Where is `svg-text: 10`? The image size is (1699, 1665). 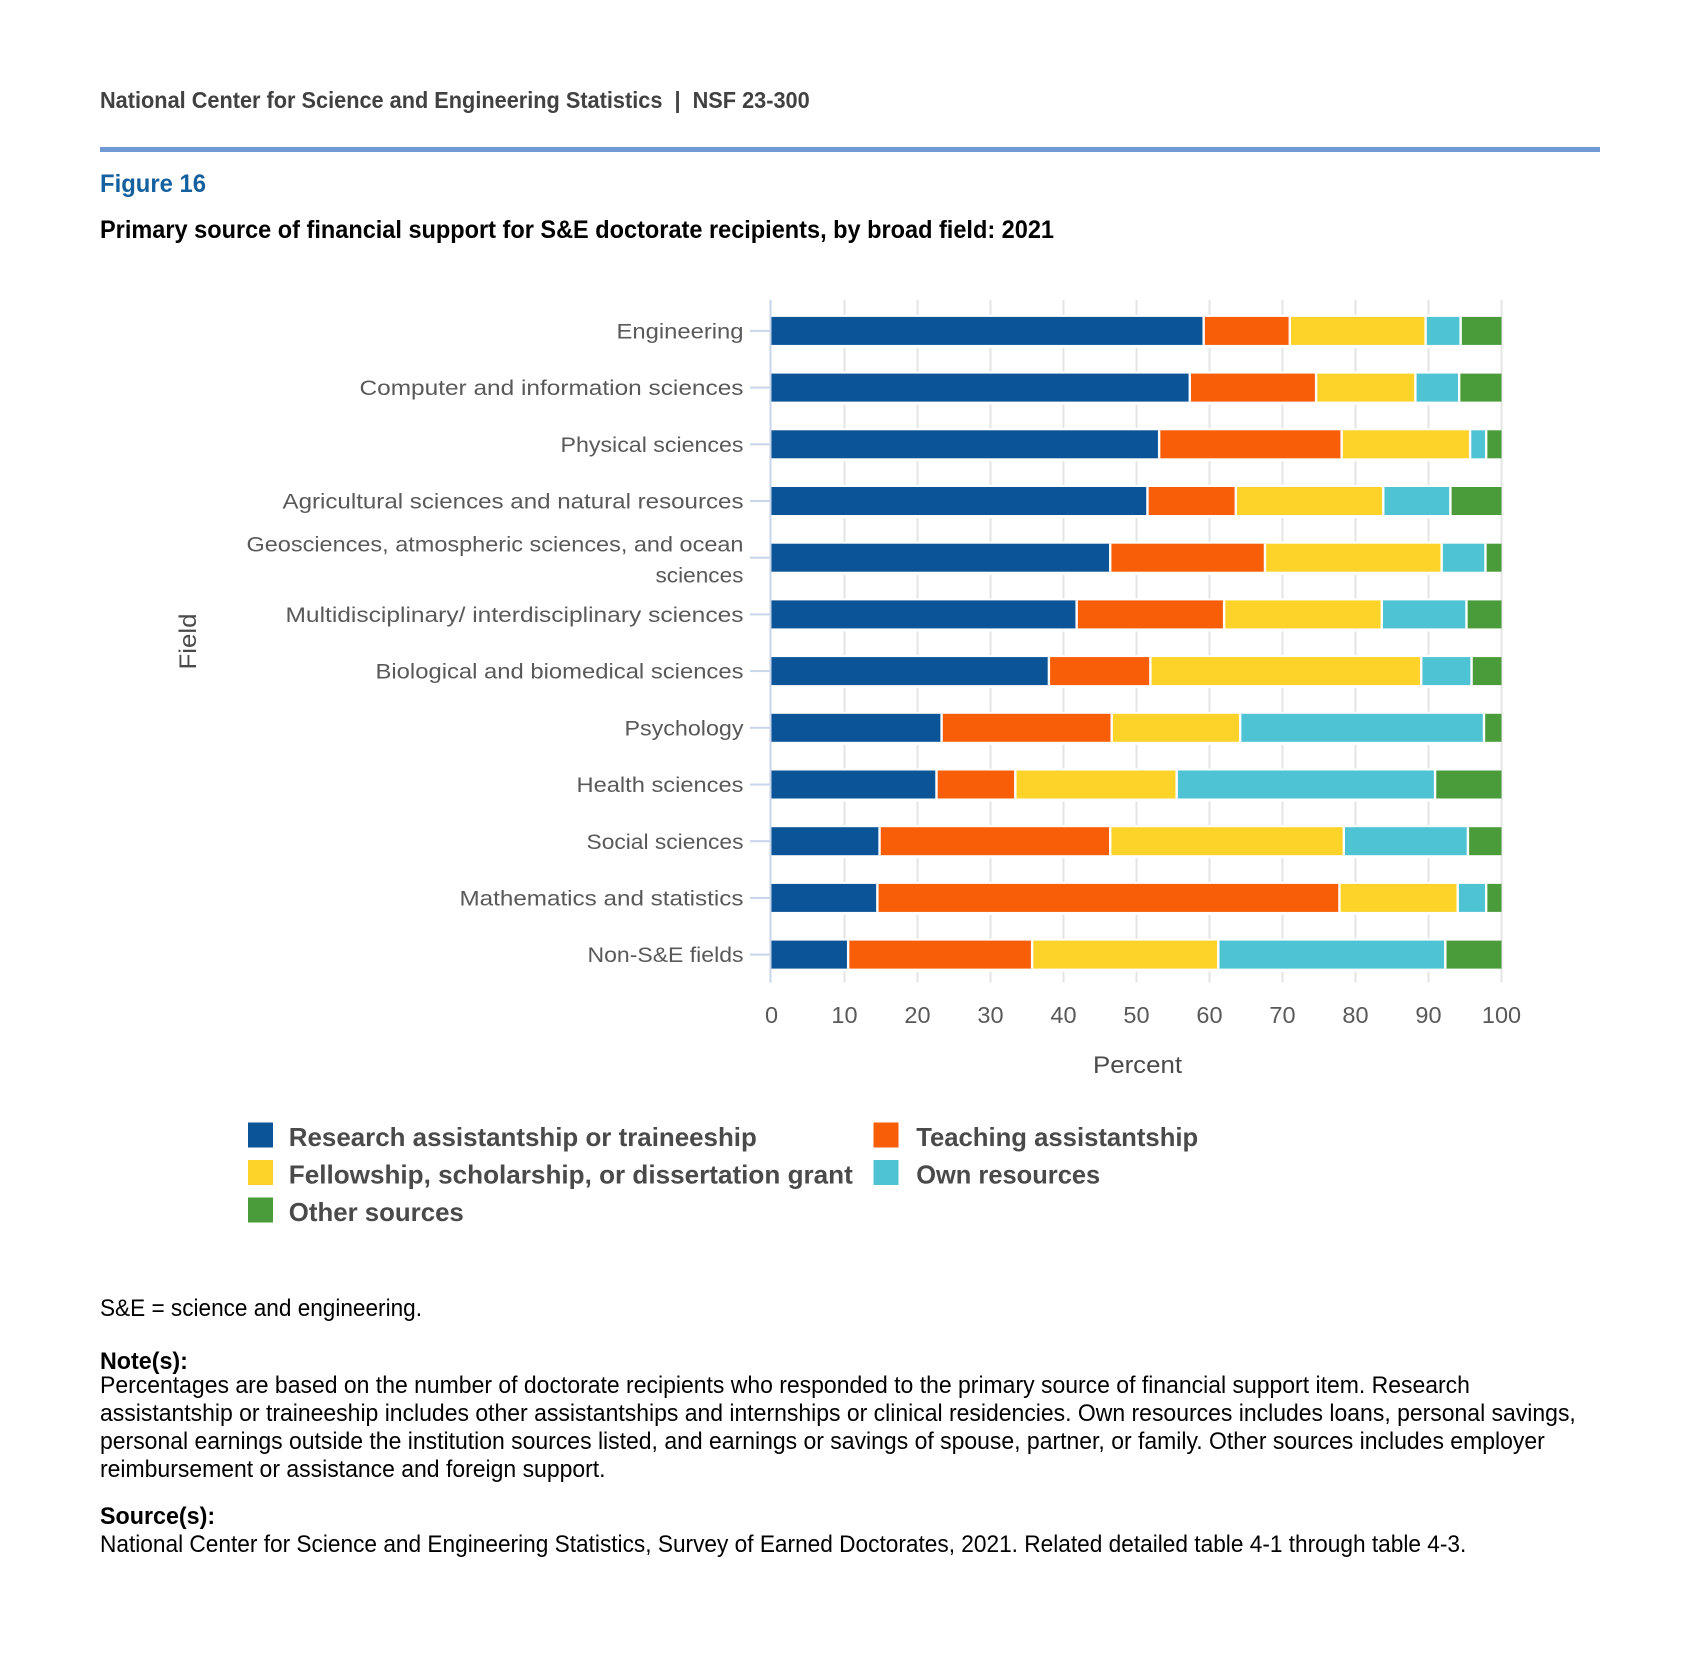 svg-text: 10 is located at coordinates (844, 1015).